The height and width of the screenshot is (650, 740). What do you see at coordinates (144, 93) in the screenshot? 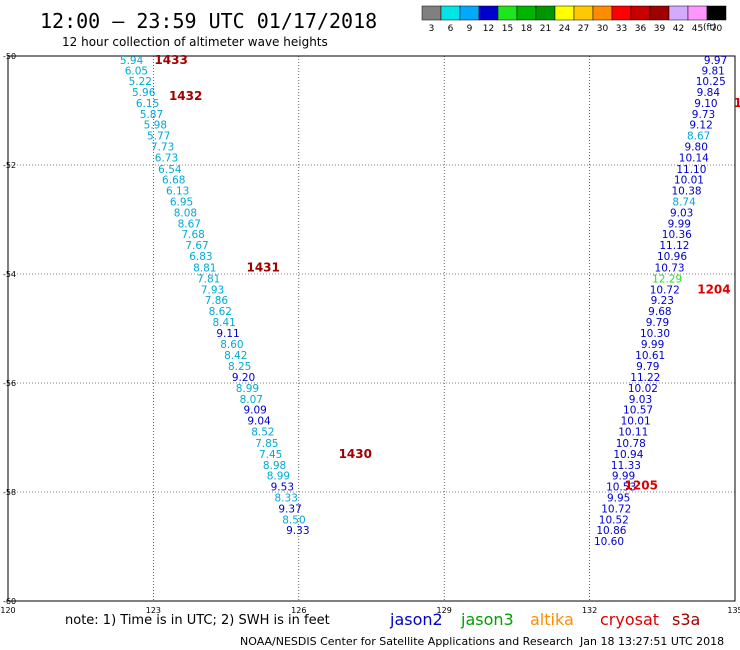
I see `wave-height-point: 5.96` at bounding box center [144, 93].